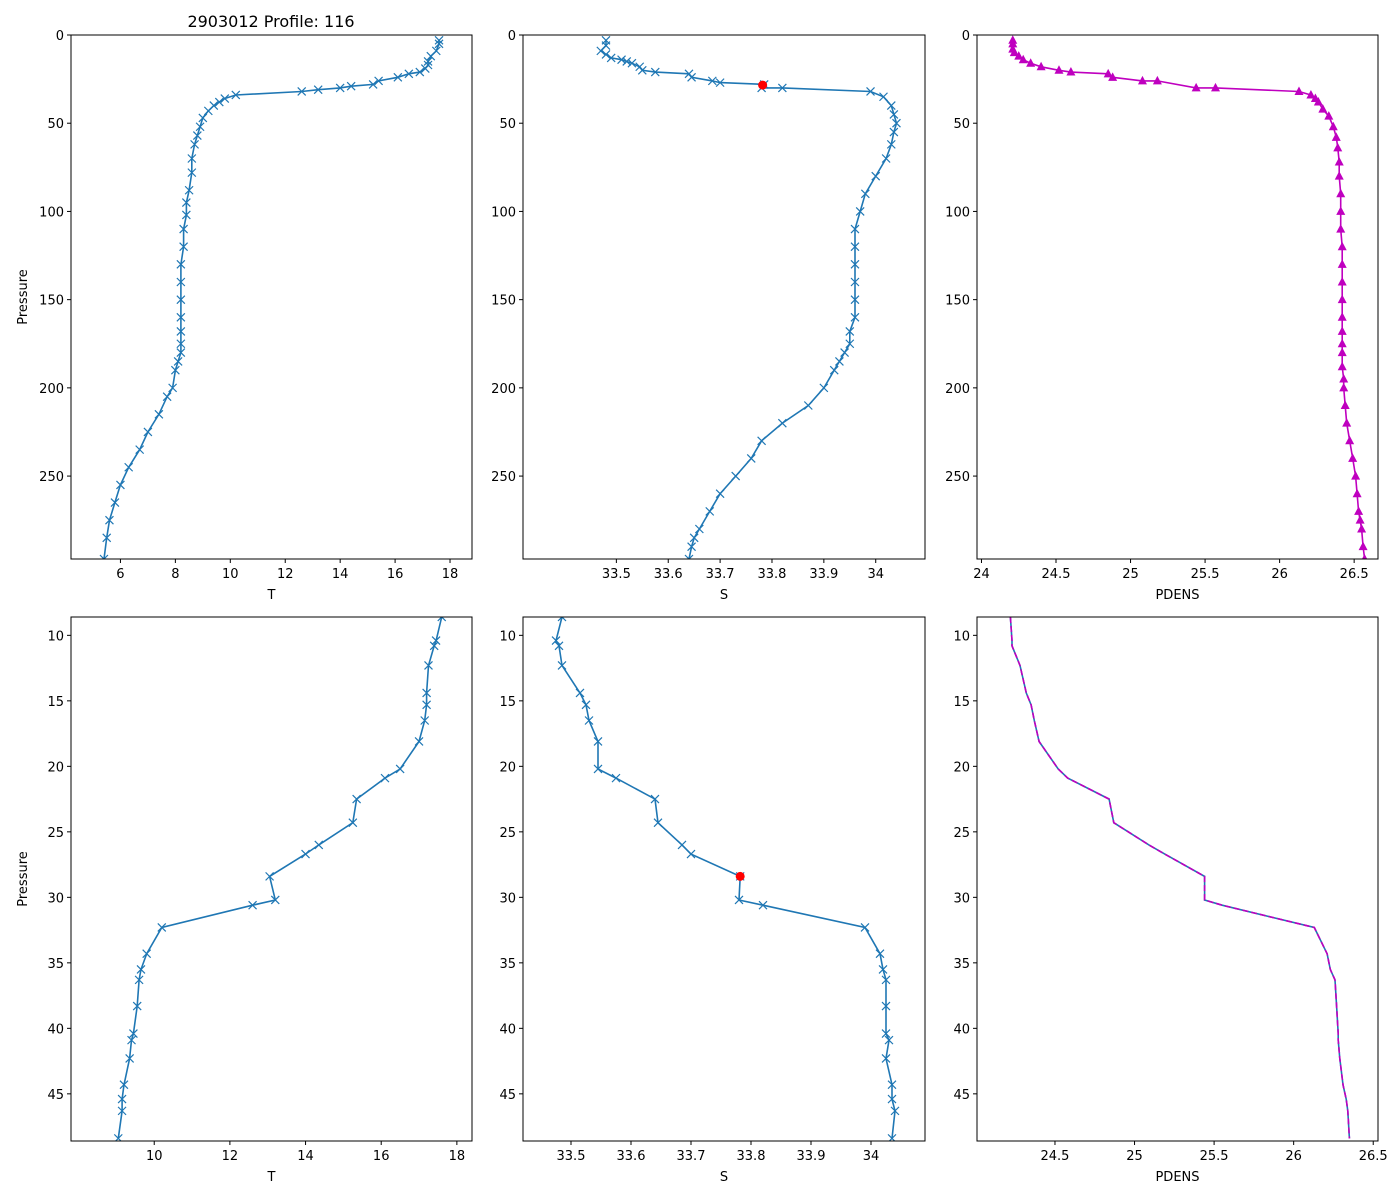 This screenshot has width=1400, height=1200. What do you see at coordinates (1279, 574) in the screenshot?
I see `x-tick-label: 26` at bounding box center [1279, 574].